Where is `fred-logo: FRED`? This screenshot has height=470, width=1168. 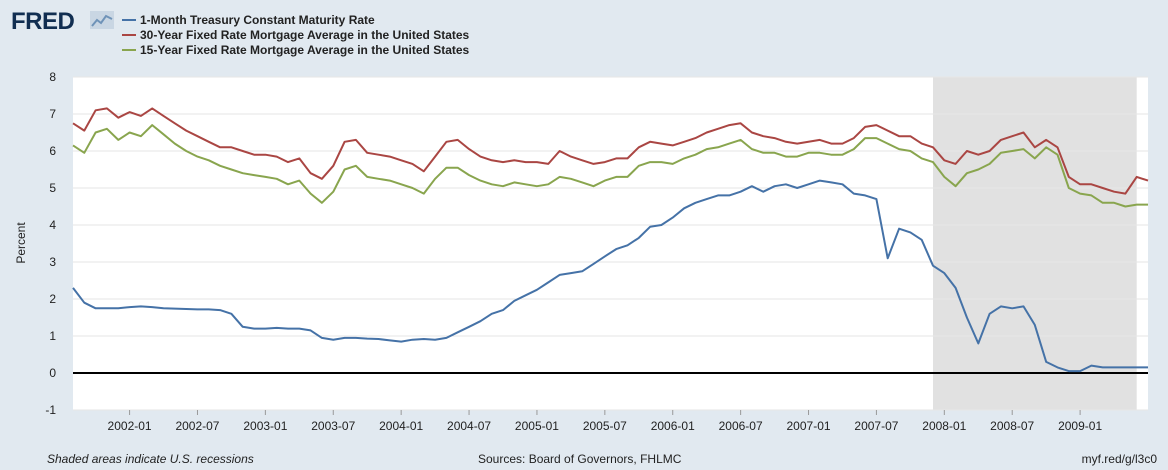
fred-logo: FRED is located at coordinates (43, 21).